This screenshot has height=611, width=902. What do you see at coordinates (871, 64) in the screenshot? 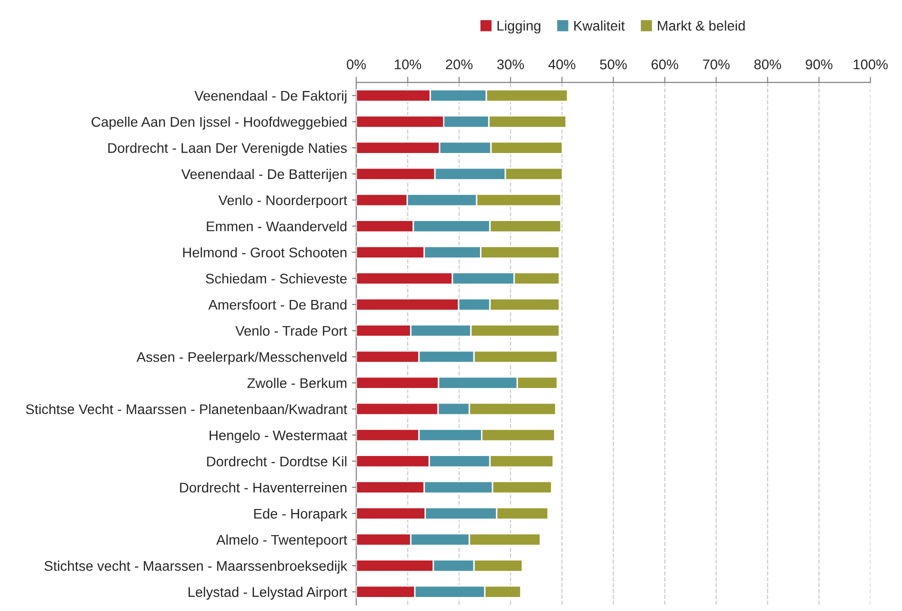
I see `x-tick-label: 100%` at bounding box center [871, 64].